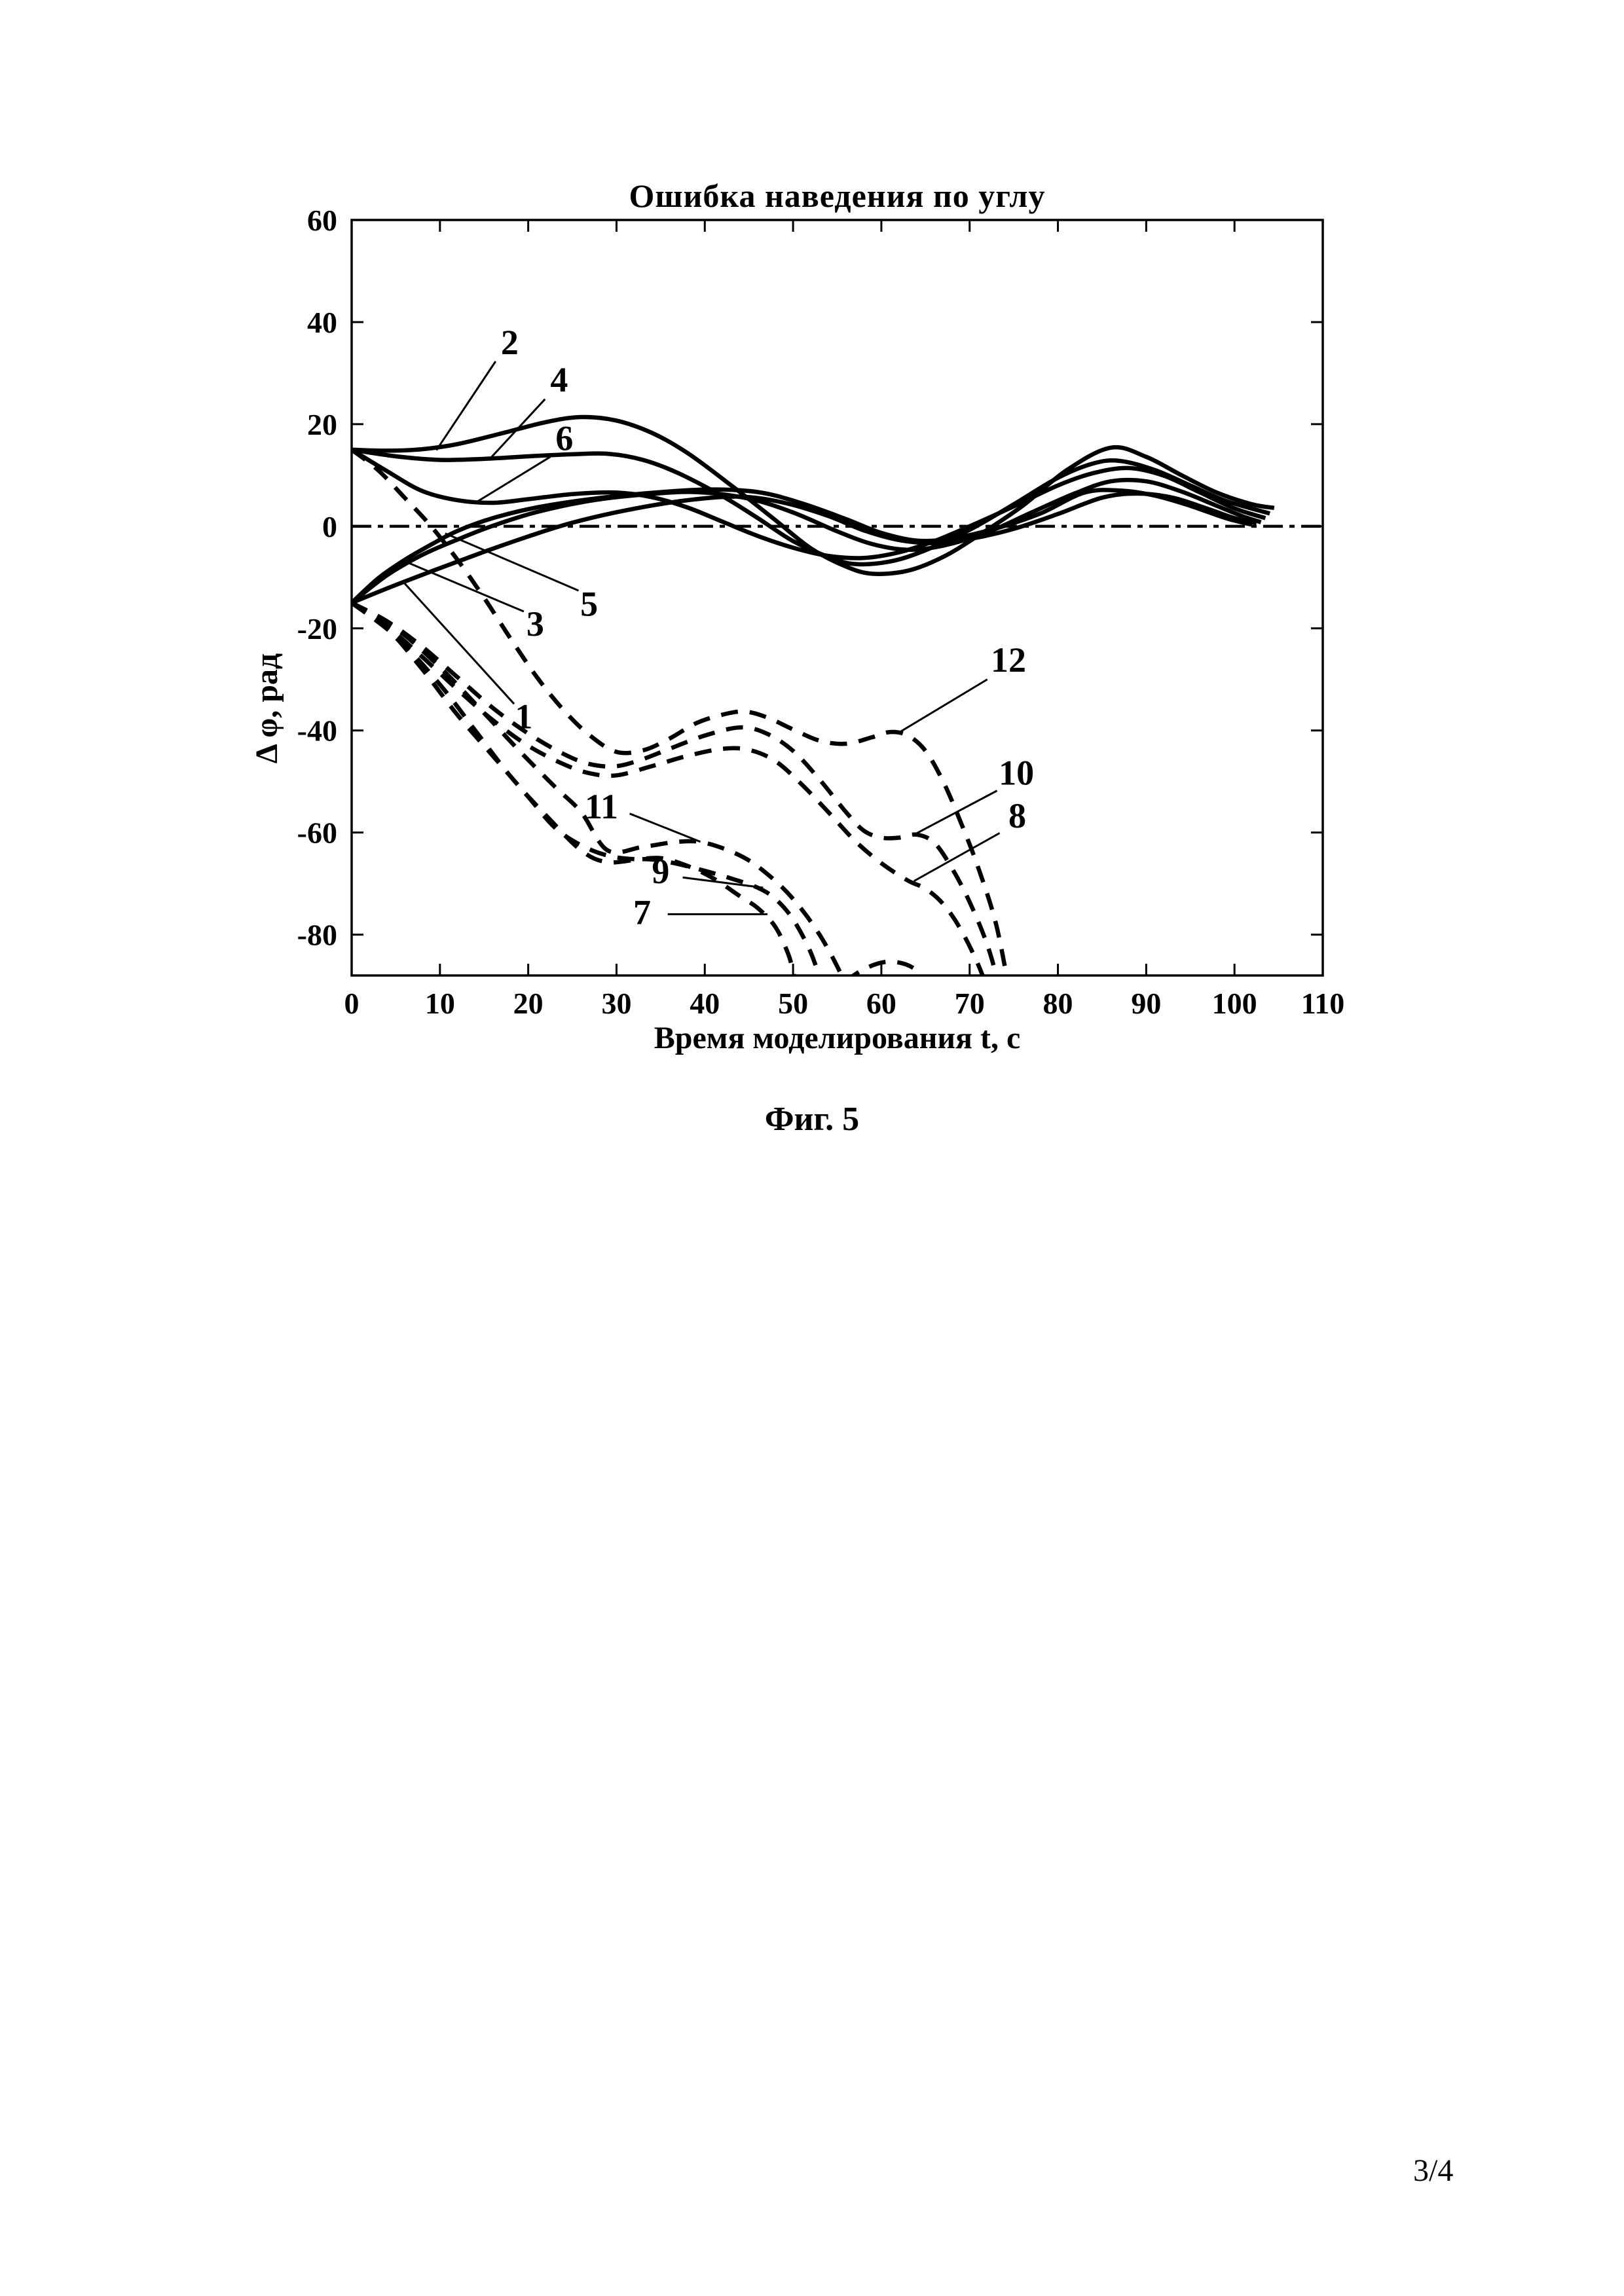 Image resolution: width=1624 pixels, height=2296 pixels. Describe the element at coordinates (1058, 1003) in the screenshot. I see `x-tick-label: 80` at that location.